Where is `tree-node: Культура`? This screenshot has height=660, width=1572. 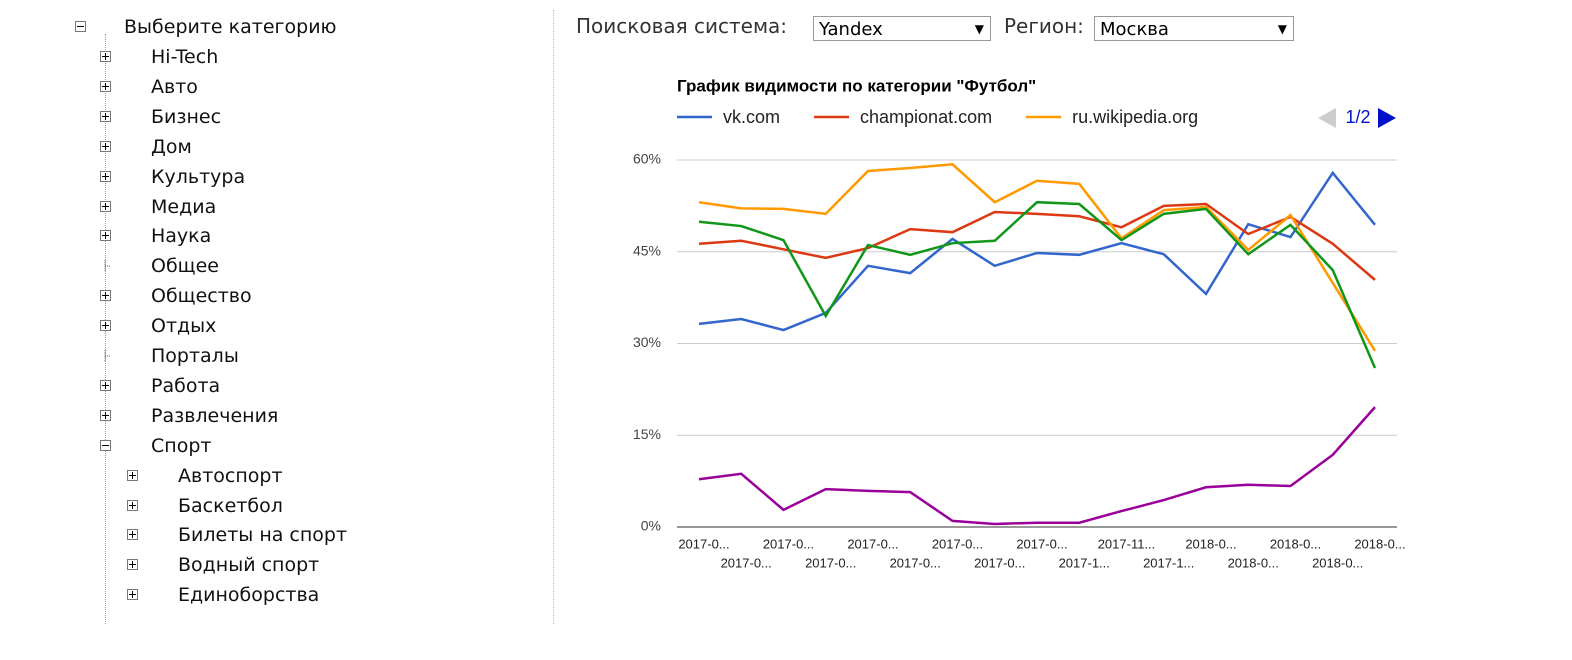
tree-node: Культура is located at coordinates (198, 176).